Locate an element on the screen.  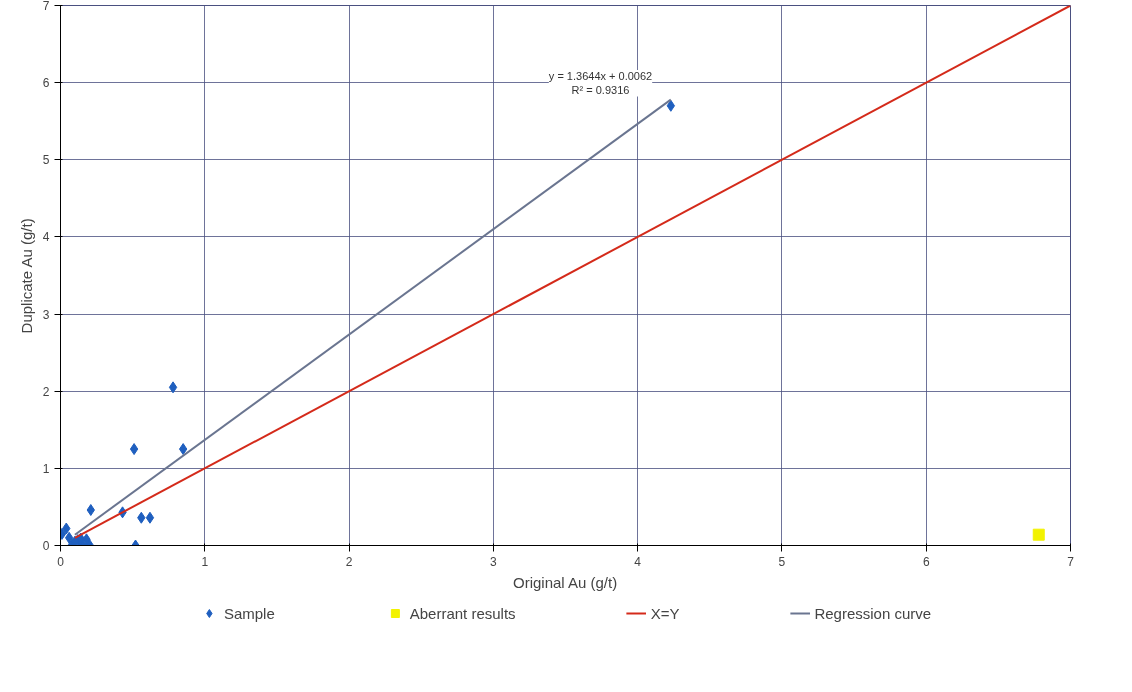
x-tick-label: 7 is located at coordinates (1071, 561).